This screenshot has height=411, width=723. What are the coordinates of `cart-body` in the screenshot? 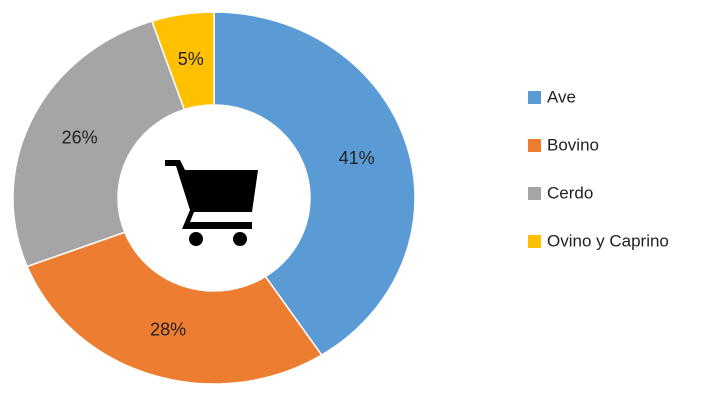 It's located at (211, 194).